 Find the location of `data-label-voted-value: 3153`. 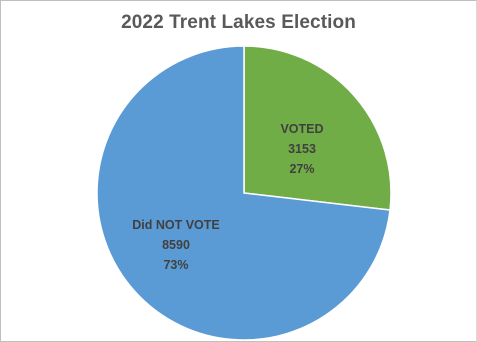

data-label-voted-value: 3153 is located at coordinates (302, 149).